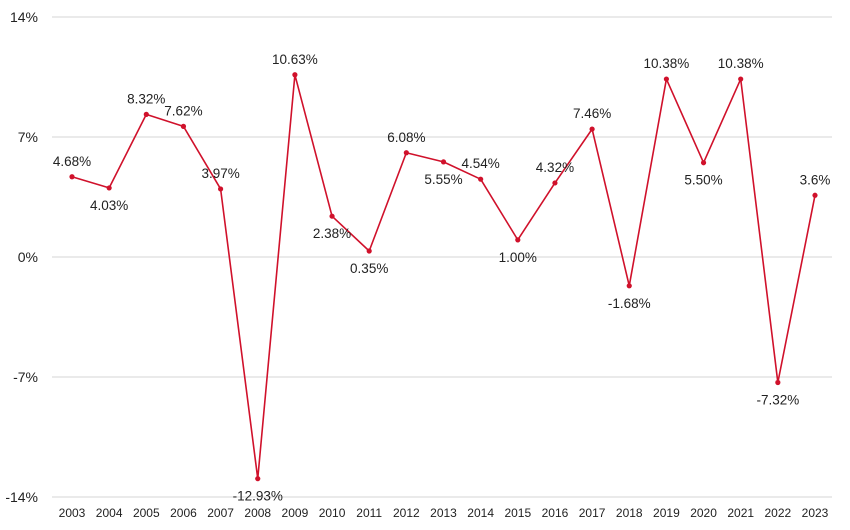 The image size is (850, 530). What do you see at coordinates (369, 513) in the screenshot?
I see `x-tick-label: 2011` at bounding box center [369, 513].